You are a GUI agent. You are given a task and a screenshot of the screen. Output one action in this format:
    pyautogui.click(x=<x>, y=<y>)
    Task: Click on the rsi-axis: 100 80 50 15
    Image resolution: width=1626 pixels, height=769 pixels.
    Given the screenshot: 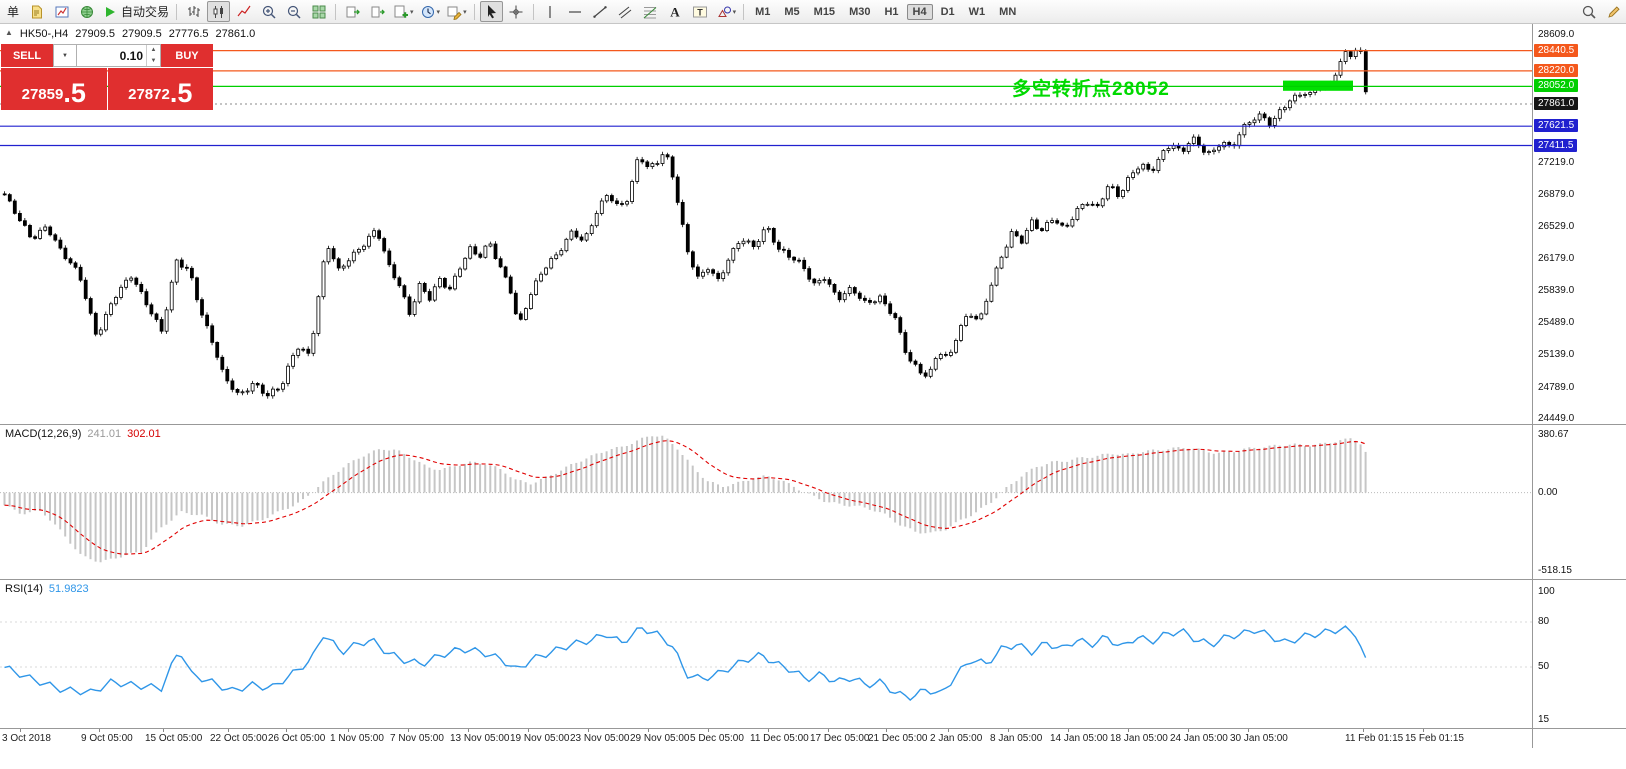 What is the action you would take?
    pyautogui.click(x=1579, y=654)
    